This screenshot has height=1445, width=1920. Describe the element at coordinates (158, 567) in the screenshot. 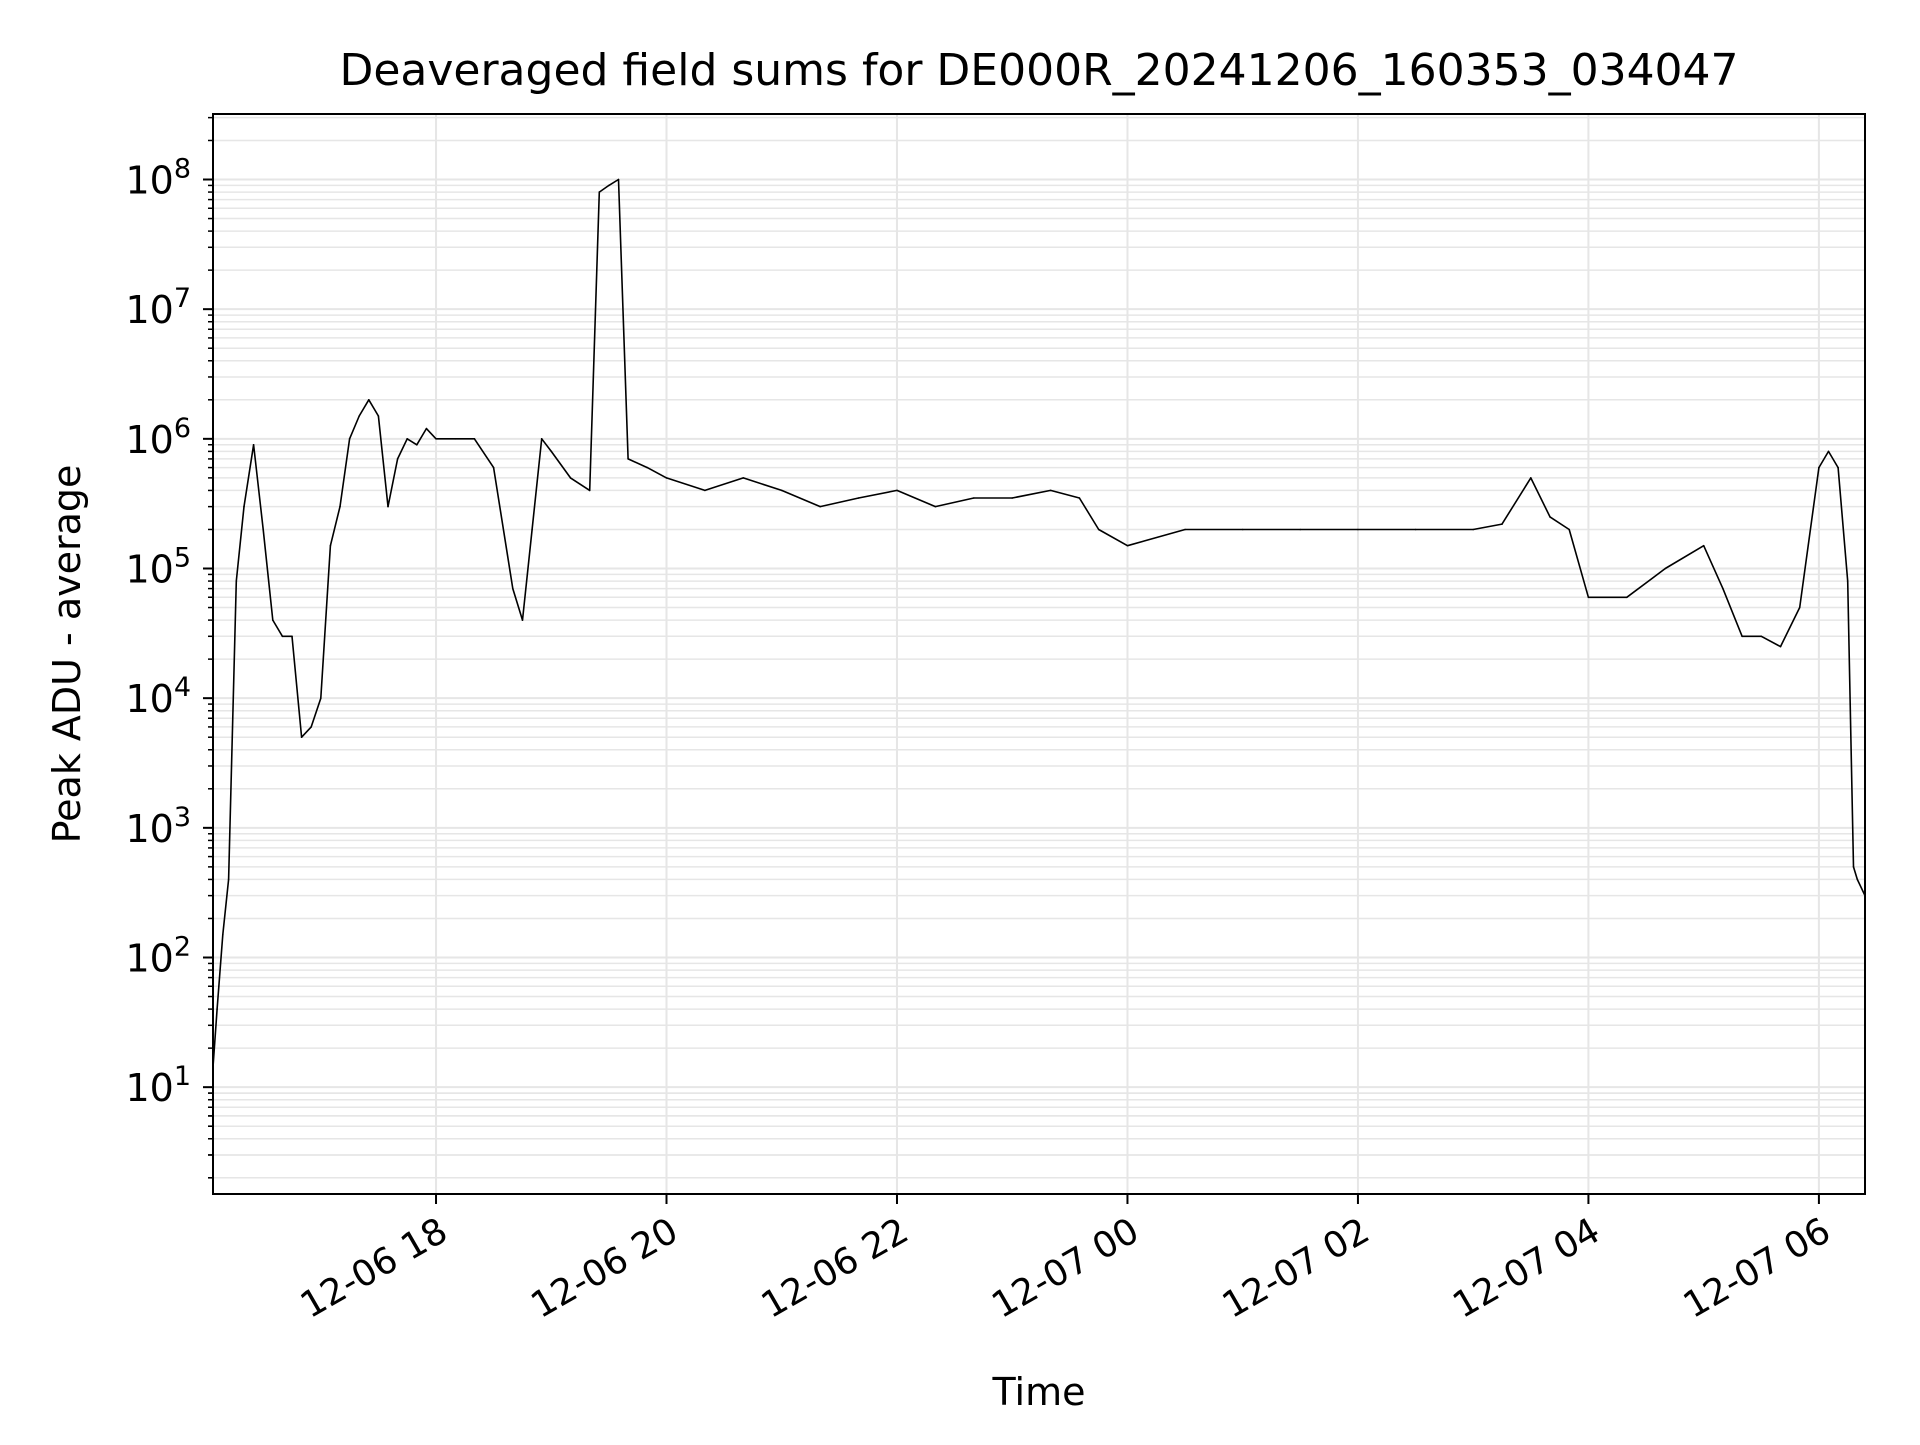

I see `y-tick-label: 105` at that location.